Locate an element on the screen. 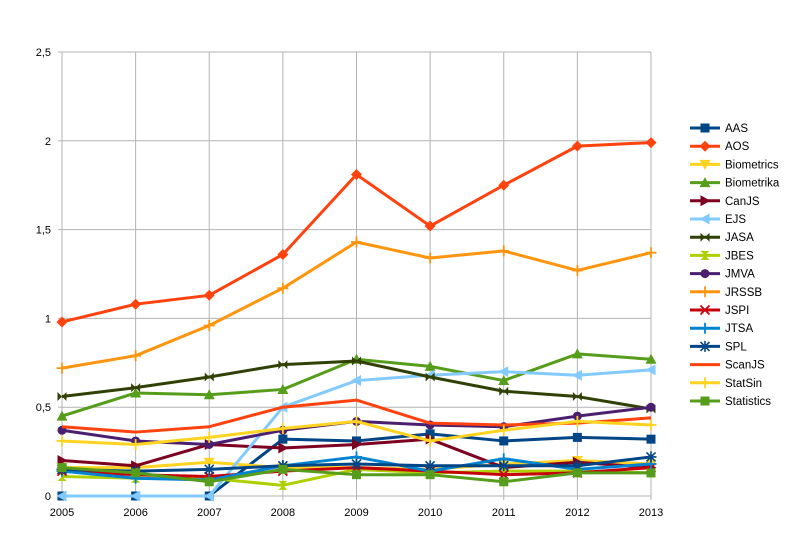 The width and height of the screenshot is (812, 552). x-tick-label: 2010 is located at coordinates (430, 513).